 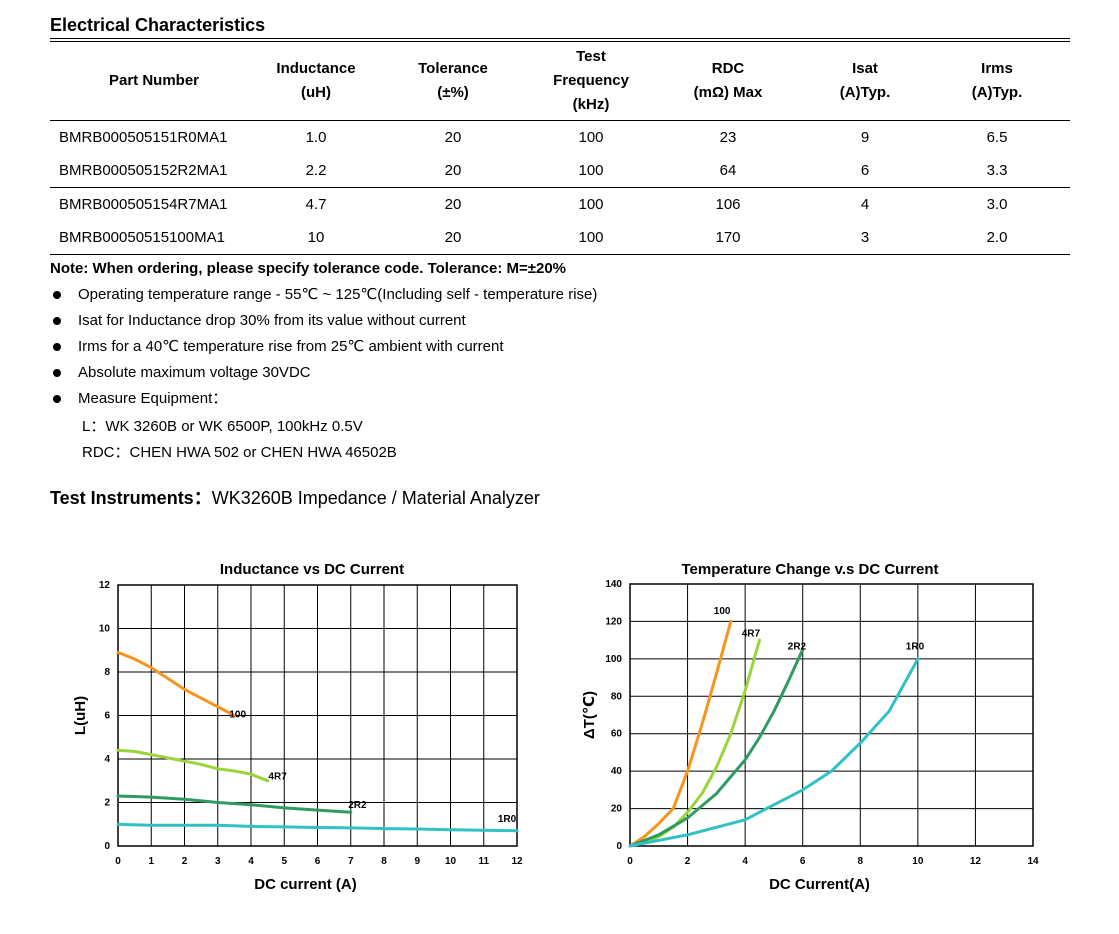 I want to click on col-inductance: Inductance (uH), so click(x=316, y=80).